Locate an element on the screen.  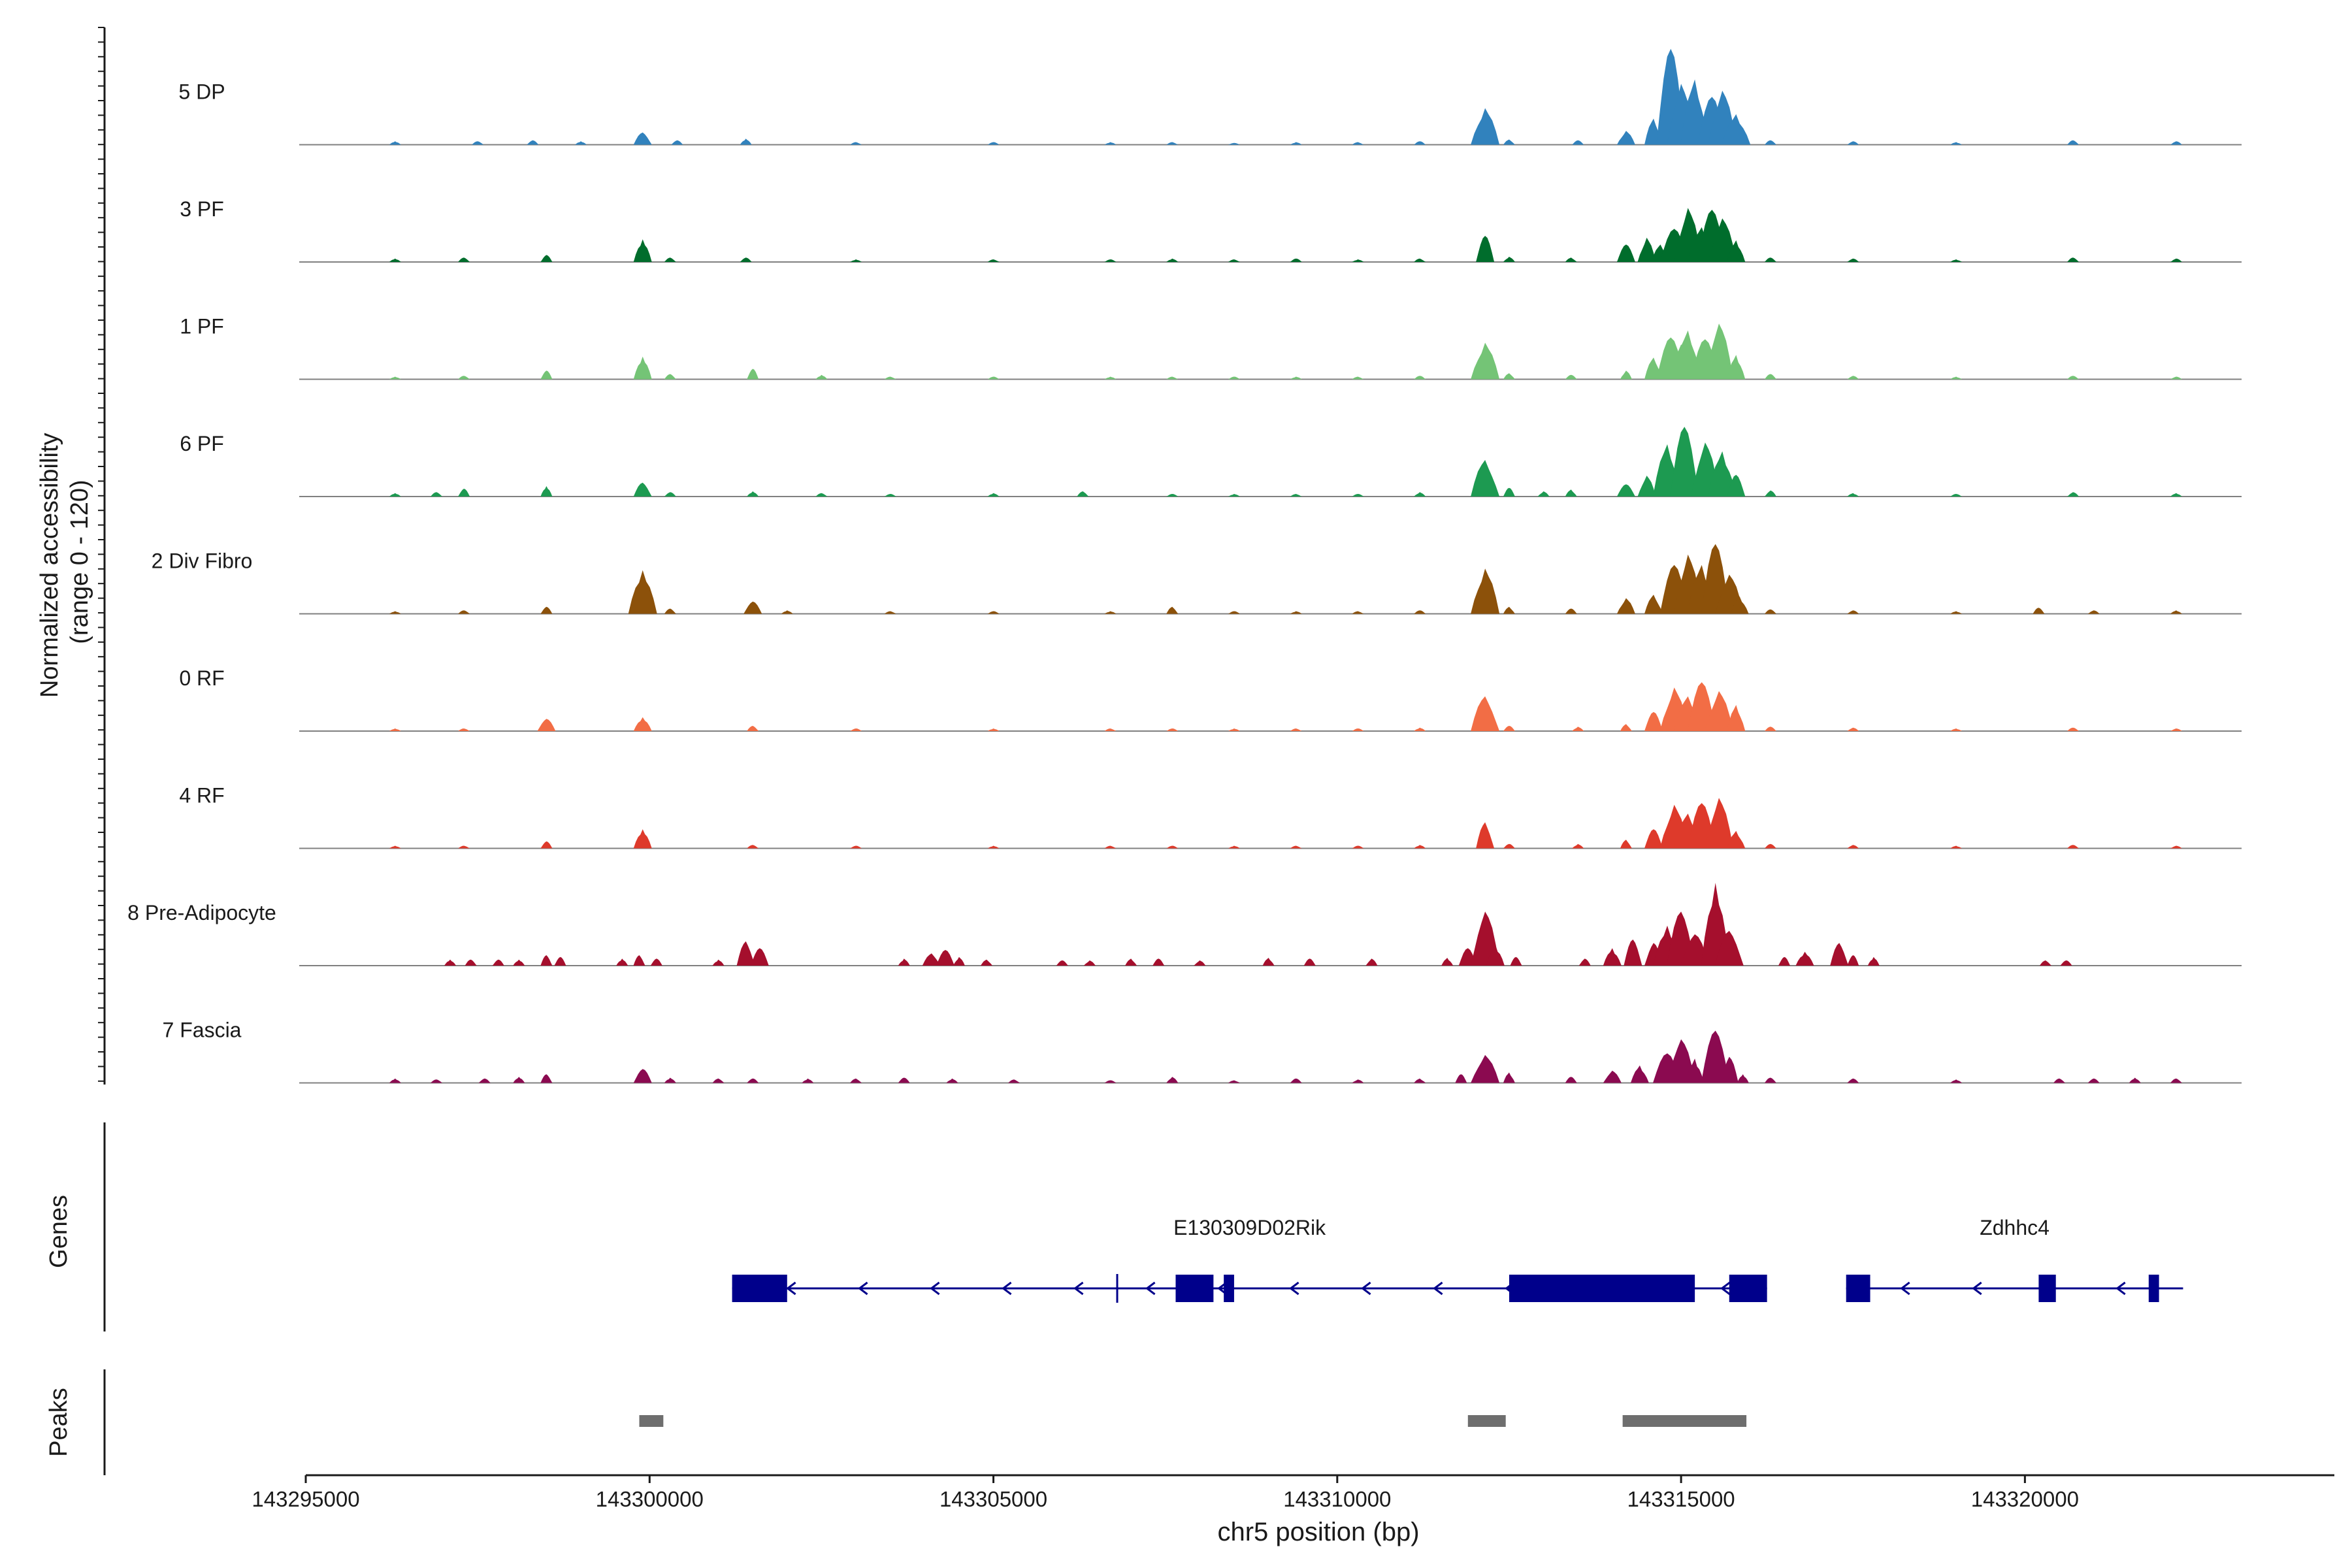
peak-region-track is located at coordinates (1193, 1421).